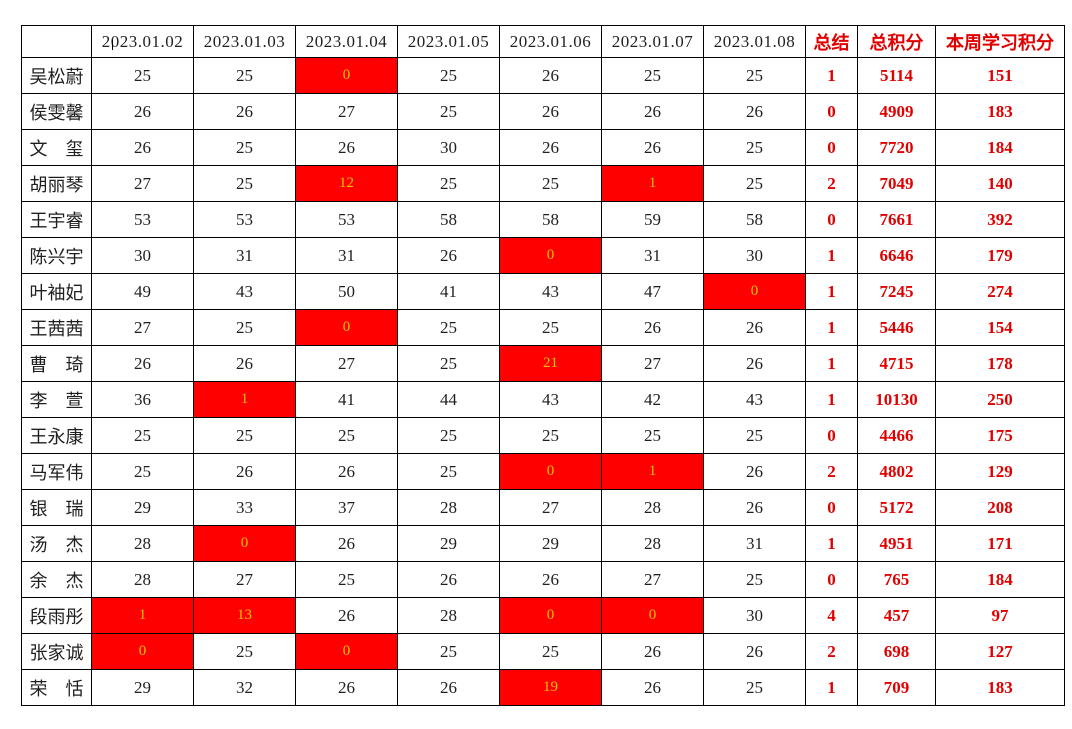 This screenshot has width=1072, height=729. What do you see at coordinates (896, 615) in the screenshot?
I see `total-points: 457` at bounding box center [896, 615].